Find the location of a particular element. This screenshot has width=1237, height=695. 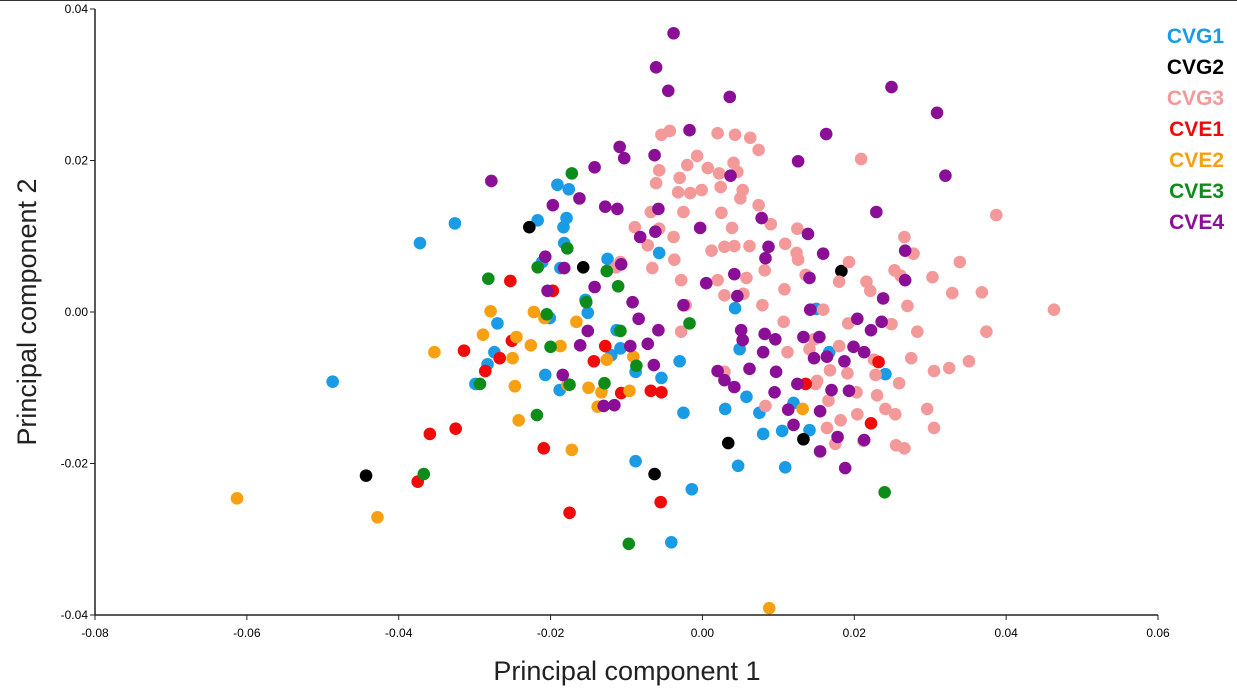

series-cve1 is located at coordinates (648, 397).